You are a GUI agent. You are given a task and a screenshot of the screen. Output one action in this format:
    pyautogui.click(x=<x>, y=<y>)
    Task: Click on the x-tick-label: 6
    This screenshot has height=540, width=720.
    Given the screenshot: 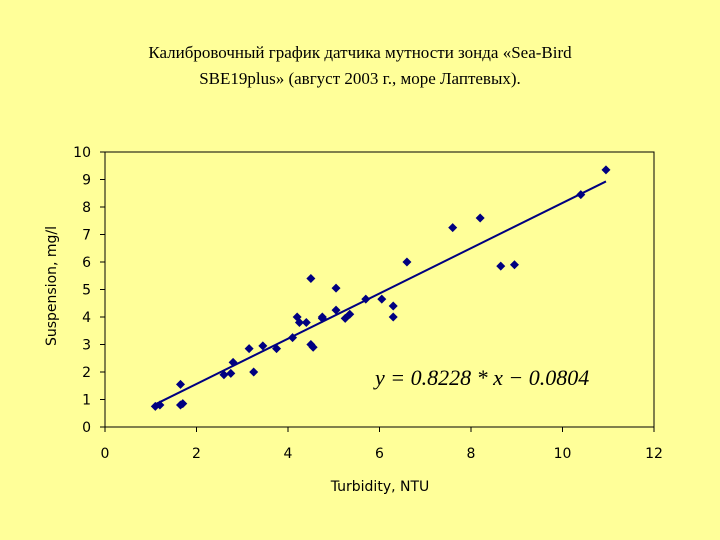 What is the action you would take?
    pyautogui.click(x=379, y=454)
    